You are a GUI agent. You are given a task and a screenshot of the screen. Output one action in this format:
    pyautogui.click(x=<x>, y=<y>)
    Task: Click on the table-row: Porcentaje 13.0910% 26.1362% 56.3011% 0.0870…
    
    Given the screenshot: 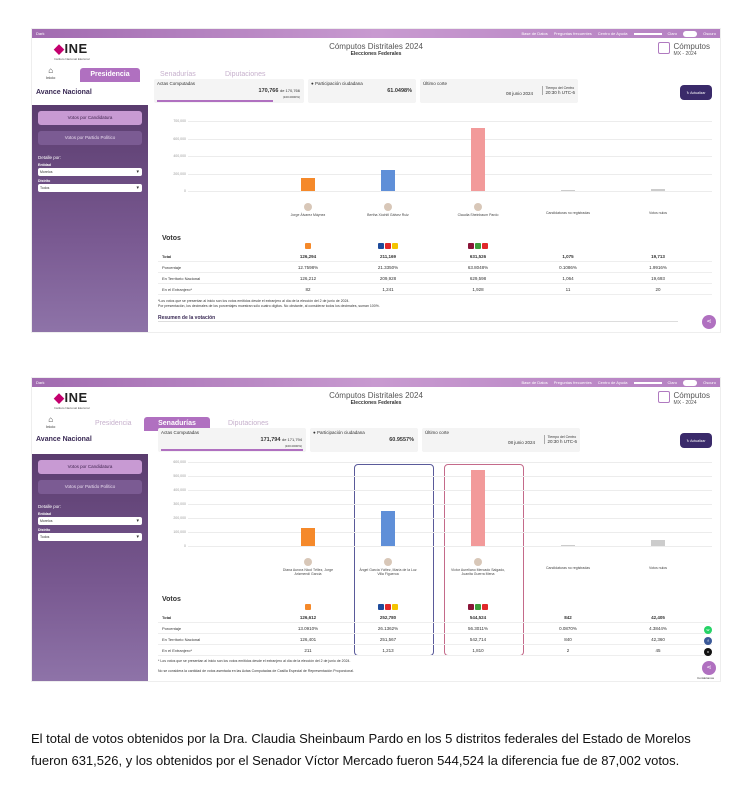 What is the action you would take?
    pyautogui.click(x=435, y=628)
    